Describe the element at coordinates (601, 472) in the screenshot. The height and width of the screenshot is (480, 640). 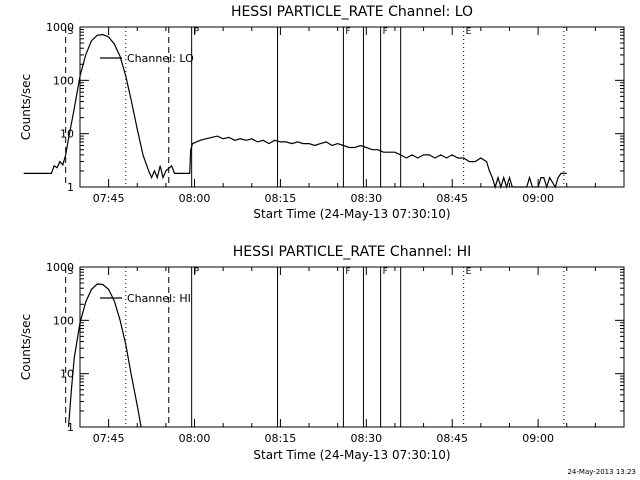
I see `footer-timestamp: 24-May-2013 13:23` at that location.